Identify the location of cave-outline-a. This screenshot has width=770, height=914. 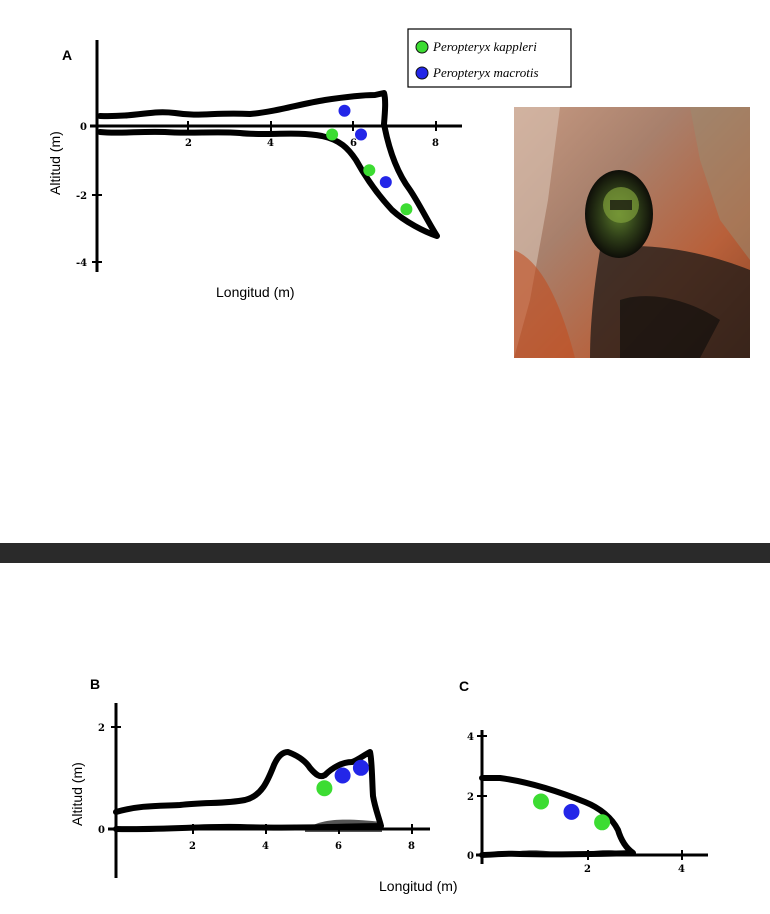
(268, 164).